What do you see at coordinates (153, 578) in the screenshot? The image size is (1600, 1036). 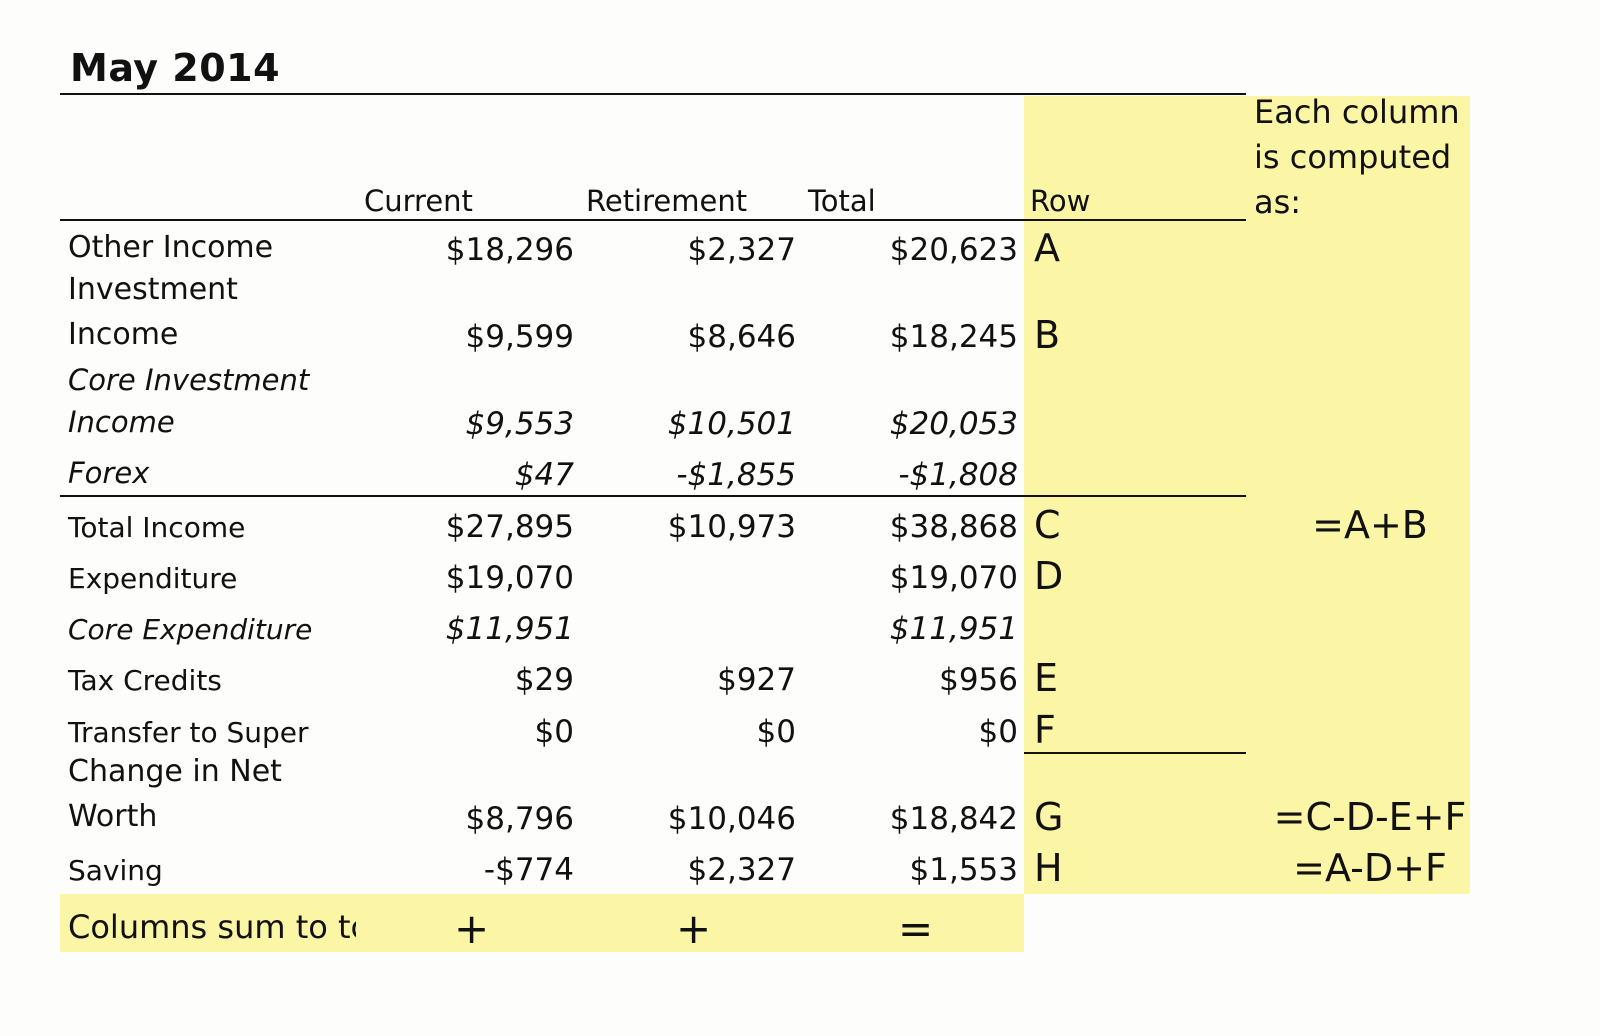 I see `row-label-expenditure: Expenditure` at bounding box center [153, 578].